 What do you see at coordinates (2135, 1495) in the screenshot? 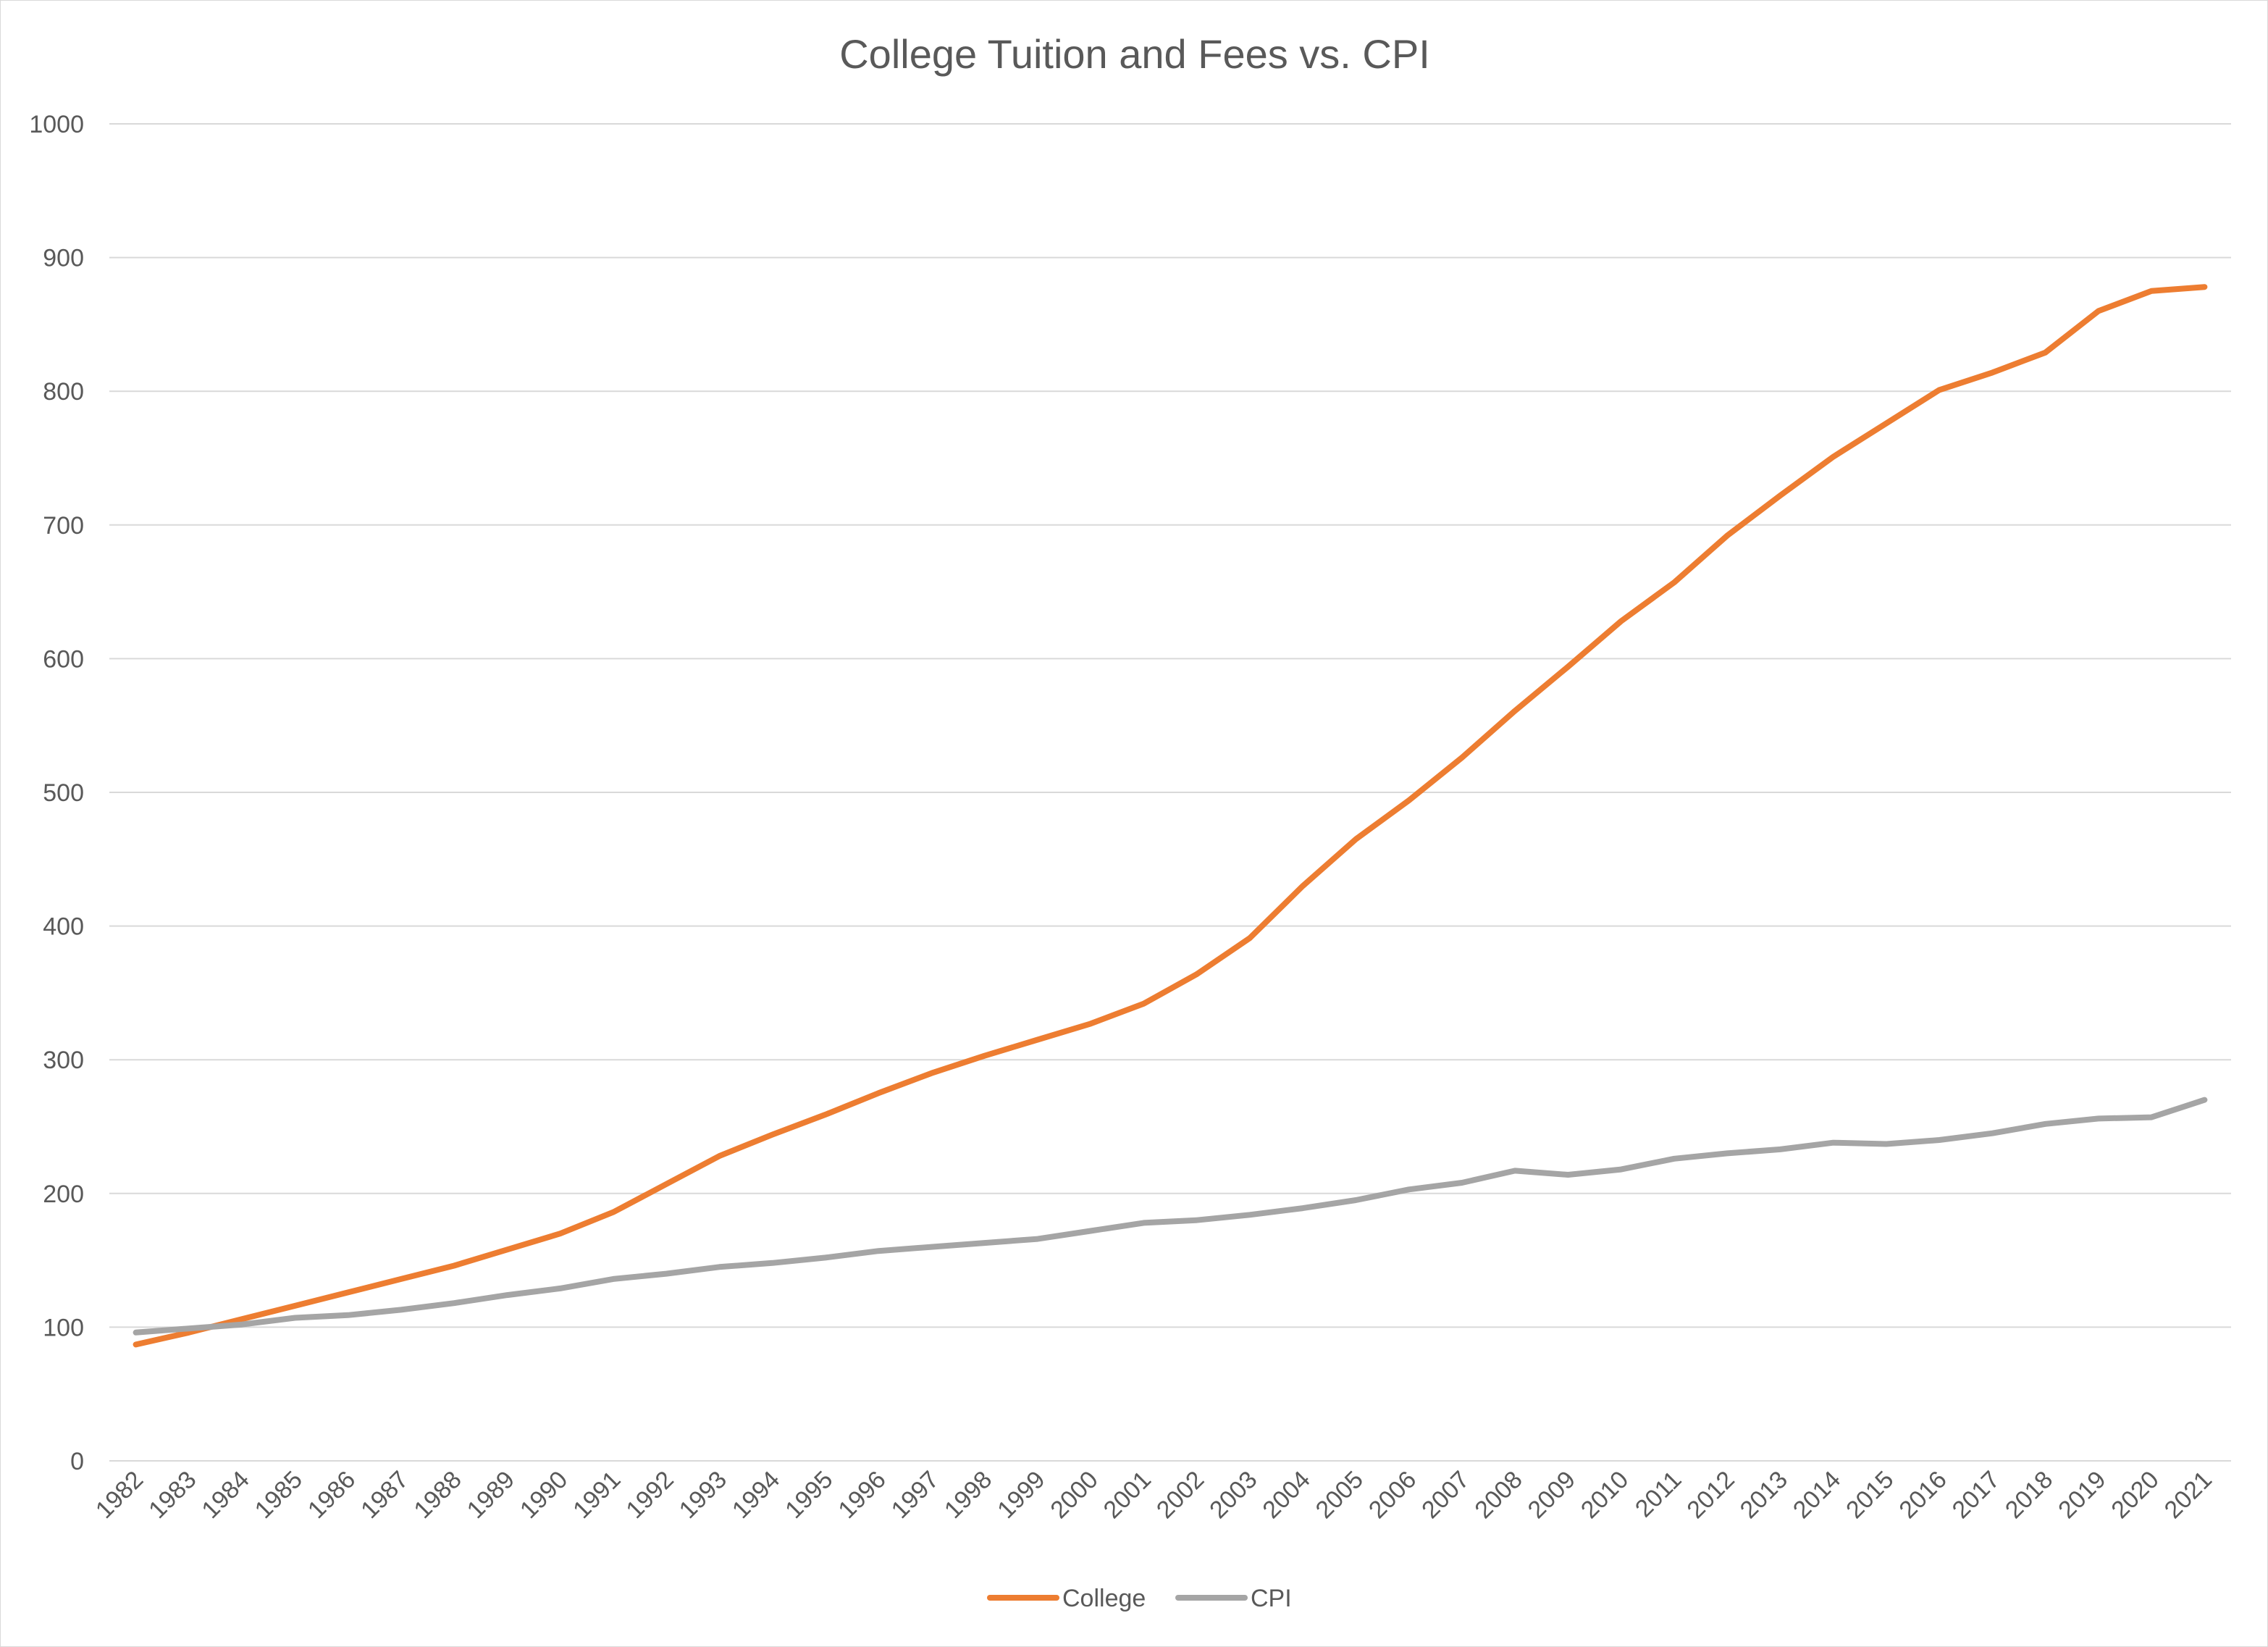
I see `x-tick-label: 2020` at bounding box center [2135, 1495].